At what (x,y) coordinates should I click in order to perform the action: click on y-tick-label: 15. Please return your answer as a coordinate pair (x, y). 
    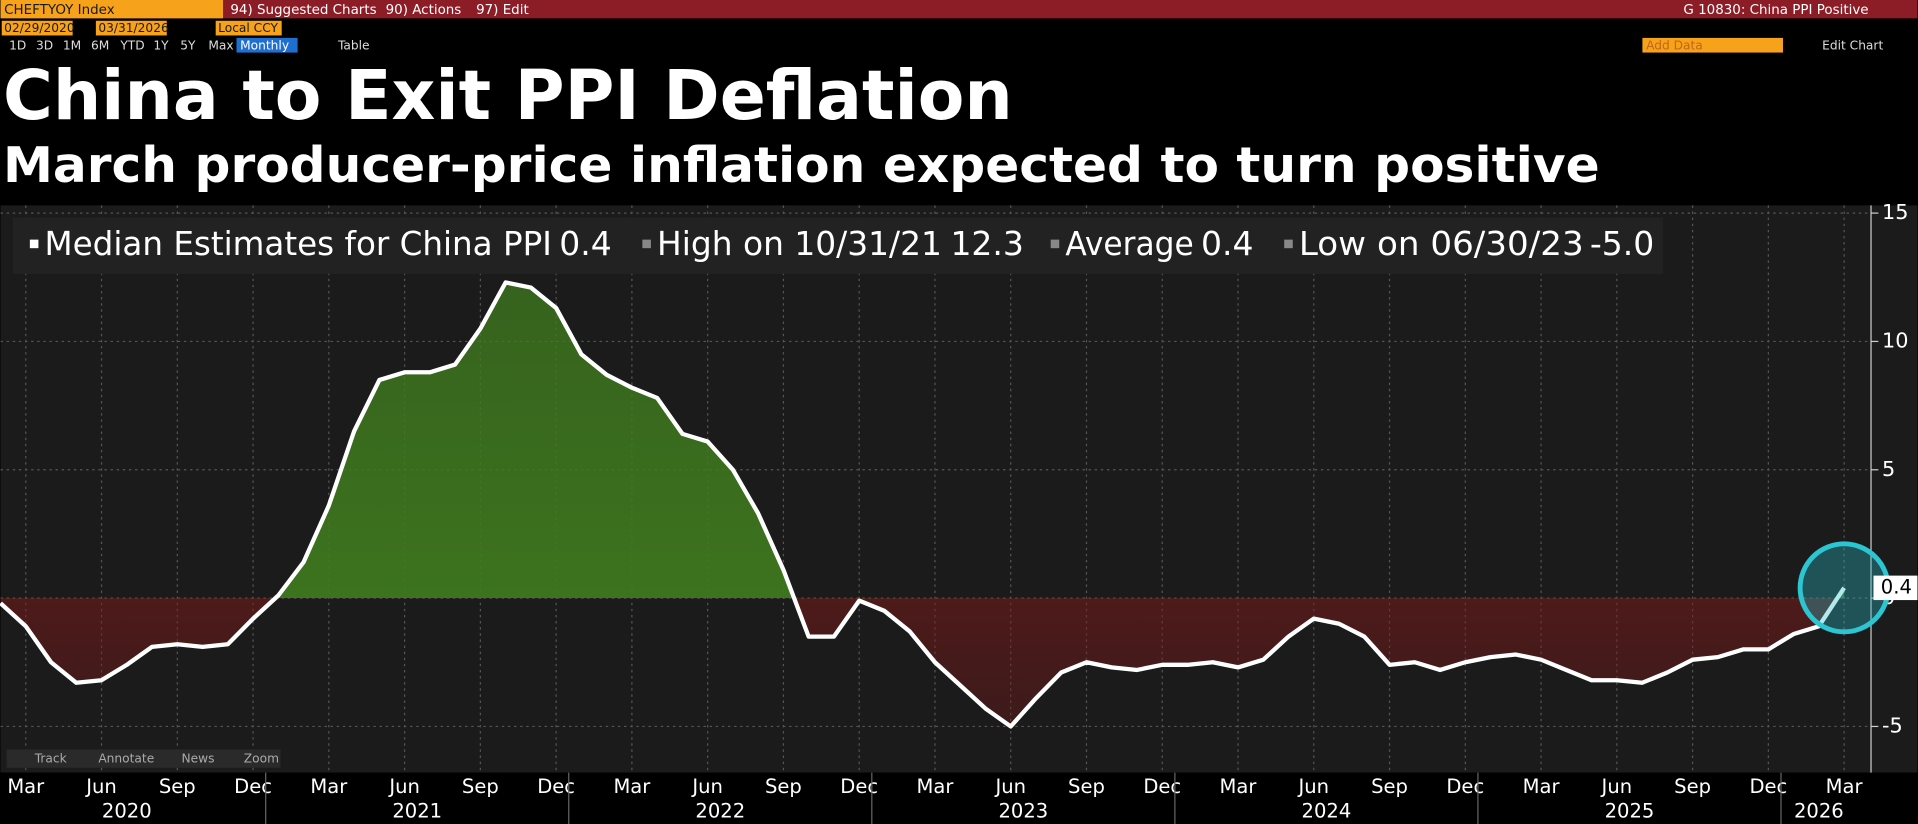
    Looking at the image, I should click on (1895, 212).